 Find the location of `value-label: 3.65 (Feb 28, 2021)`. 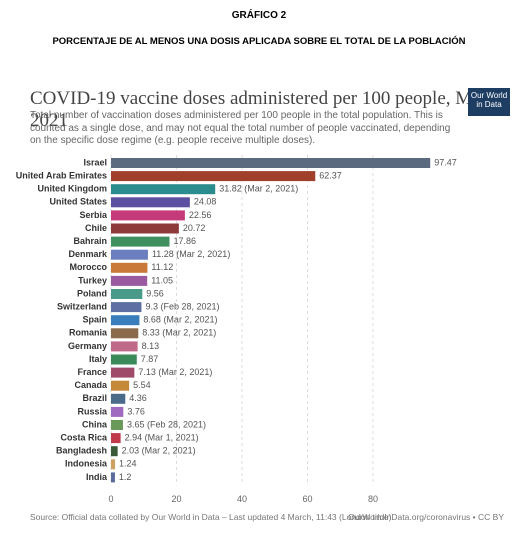

value-label: 3.65 (Feb 28, 2021) is located at coordinates (166, 424).